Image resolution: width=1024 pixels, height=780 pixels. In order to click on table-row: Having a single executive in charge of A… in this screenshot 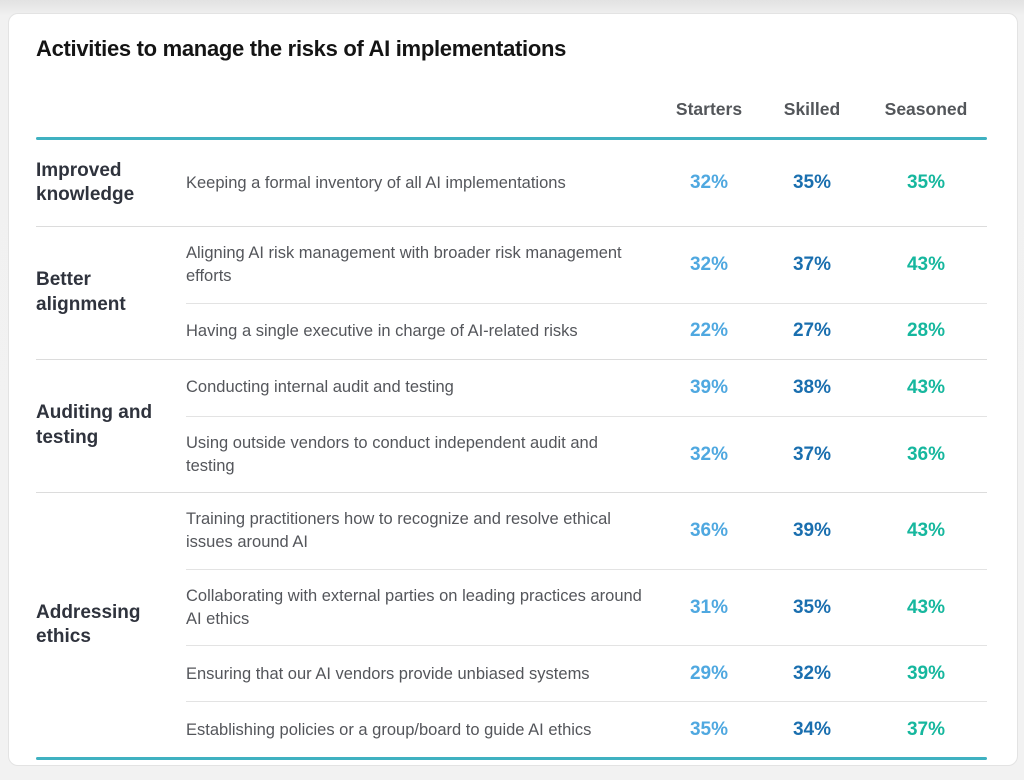, I will do `click(586, 330)`.